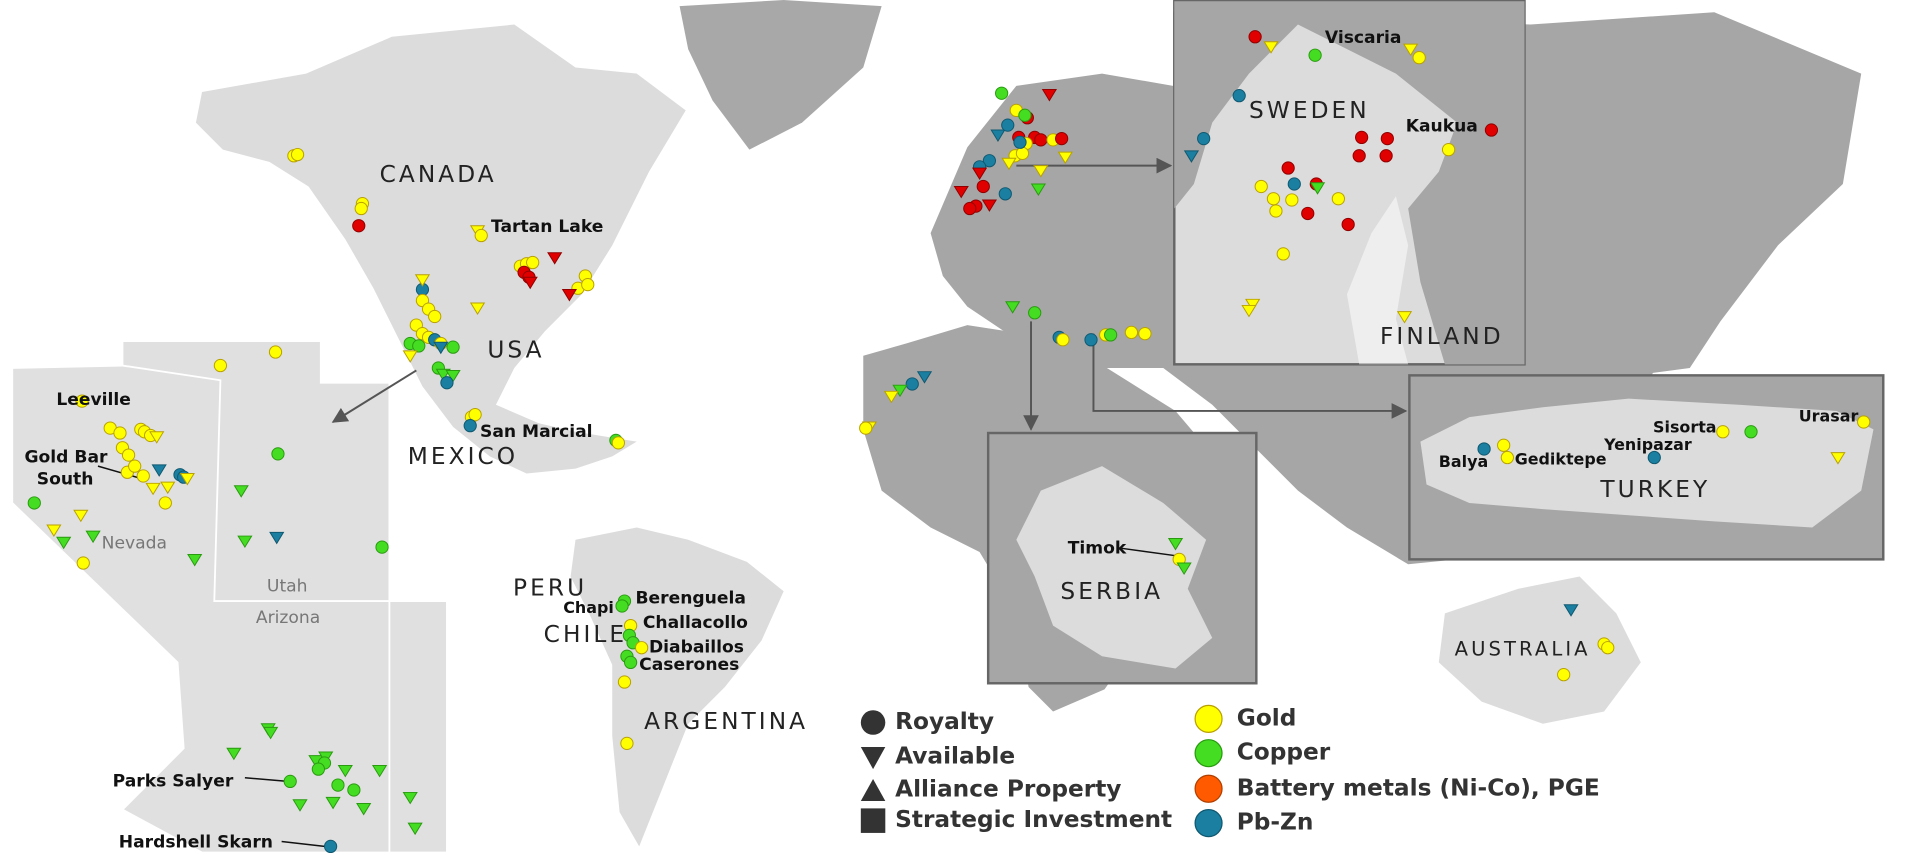  I want to click on country-label: SWEDEN, so click(1309, 110).